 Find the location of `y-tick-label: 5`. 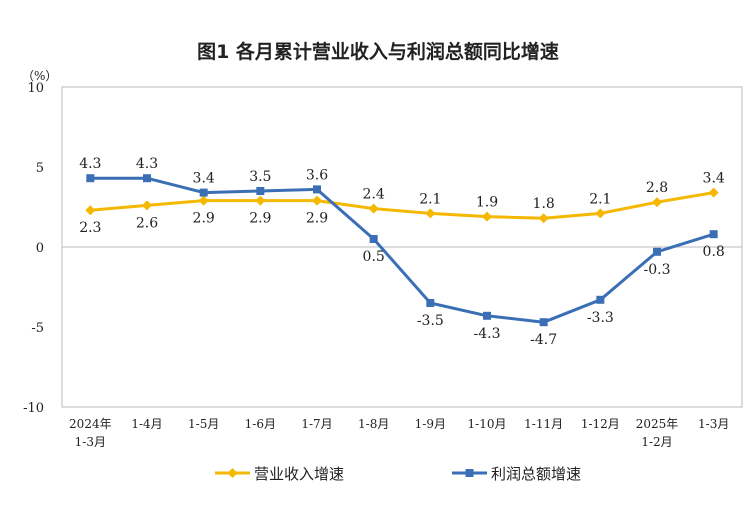

y-tick-label: 5 is located at coordinates (40, 168).